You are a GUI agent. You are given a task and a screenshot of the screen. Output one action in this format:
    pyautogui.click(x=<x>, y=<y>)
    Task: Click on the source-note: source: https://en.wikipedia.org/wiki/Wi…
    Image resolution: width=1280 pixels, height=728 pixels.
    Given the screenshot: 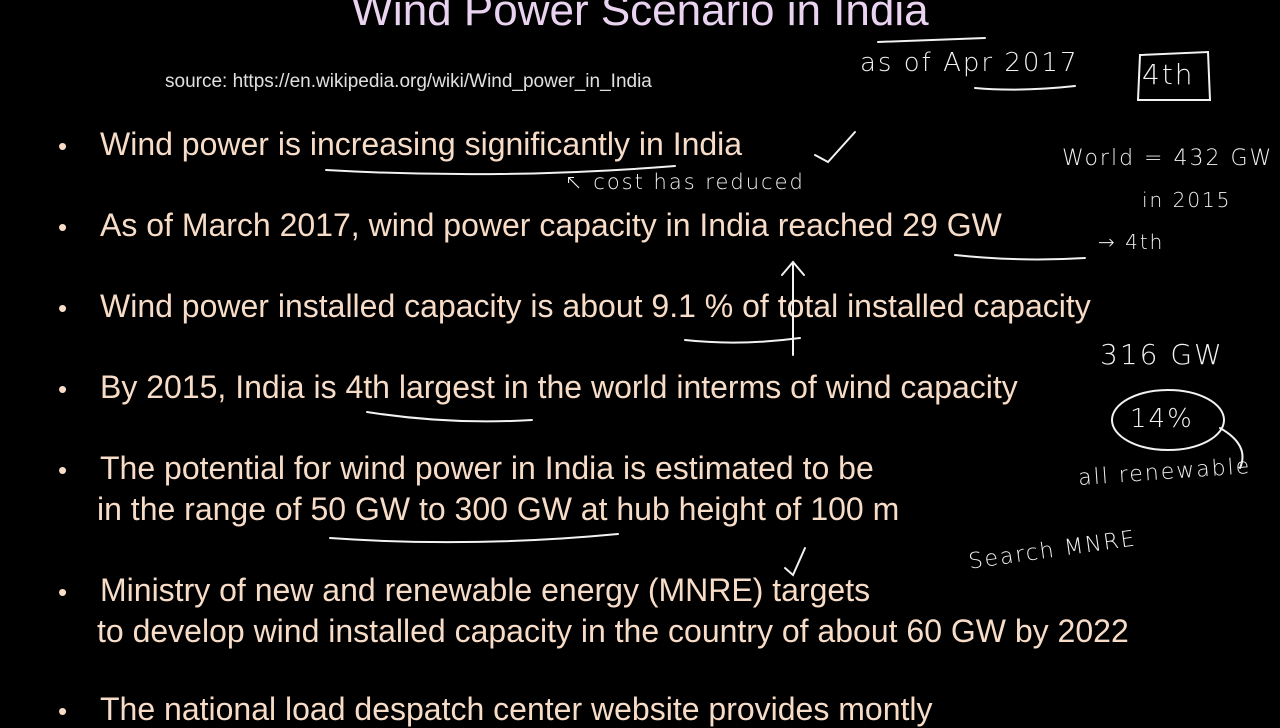 What is the action you would take?
    pyautogui.click(x=408, y=81)
    